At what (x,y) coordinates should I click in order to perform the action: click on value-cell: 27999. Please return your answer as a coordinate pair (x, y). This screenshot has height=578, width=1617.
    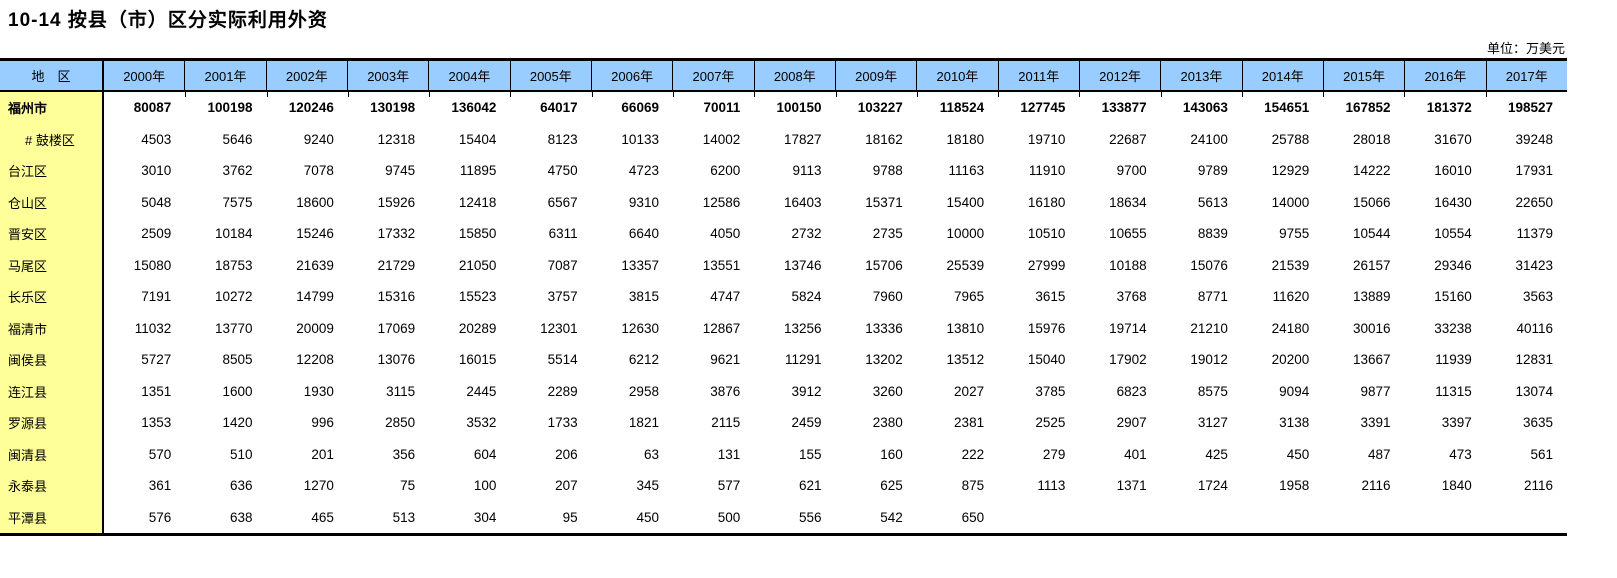
    Looking at the image, I should click on (1046, 265).